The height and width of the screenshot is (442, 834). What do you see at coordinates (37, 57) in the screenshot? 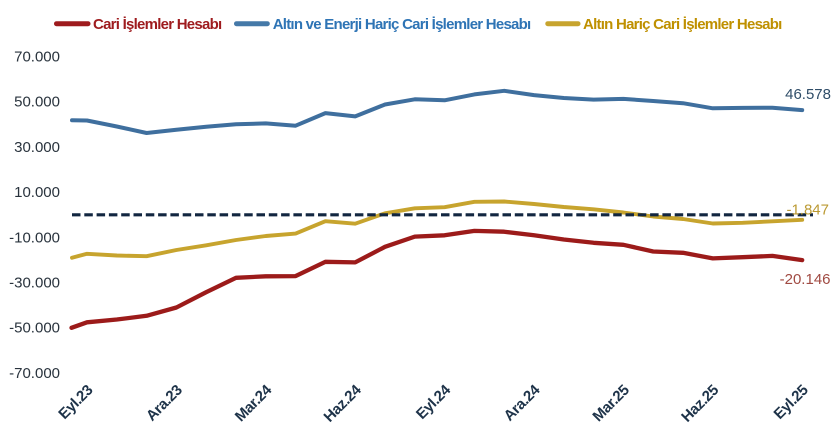
I see `svg-text: 70.000` at bounding box center [37, 57].